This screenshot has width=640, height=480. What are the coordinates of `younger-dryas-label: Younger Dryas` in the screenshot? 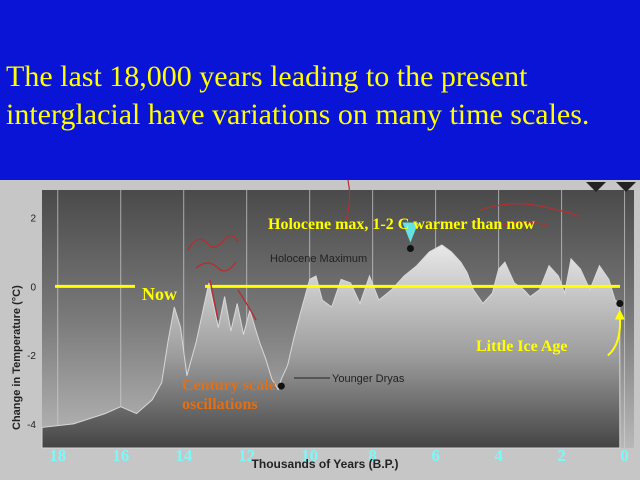 It's located at (368, 379).